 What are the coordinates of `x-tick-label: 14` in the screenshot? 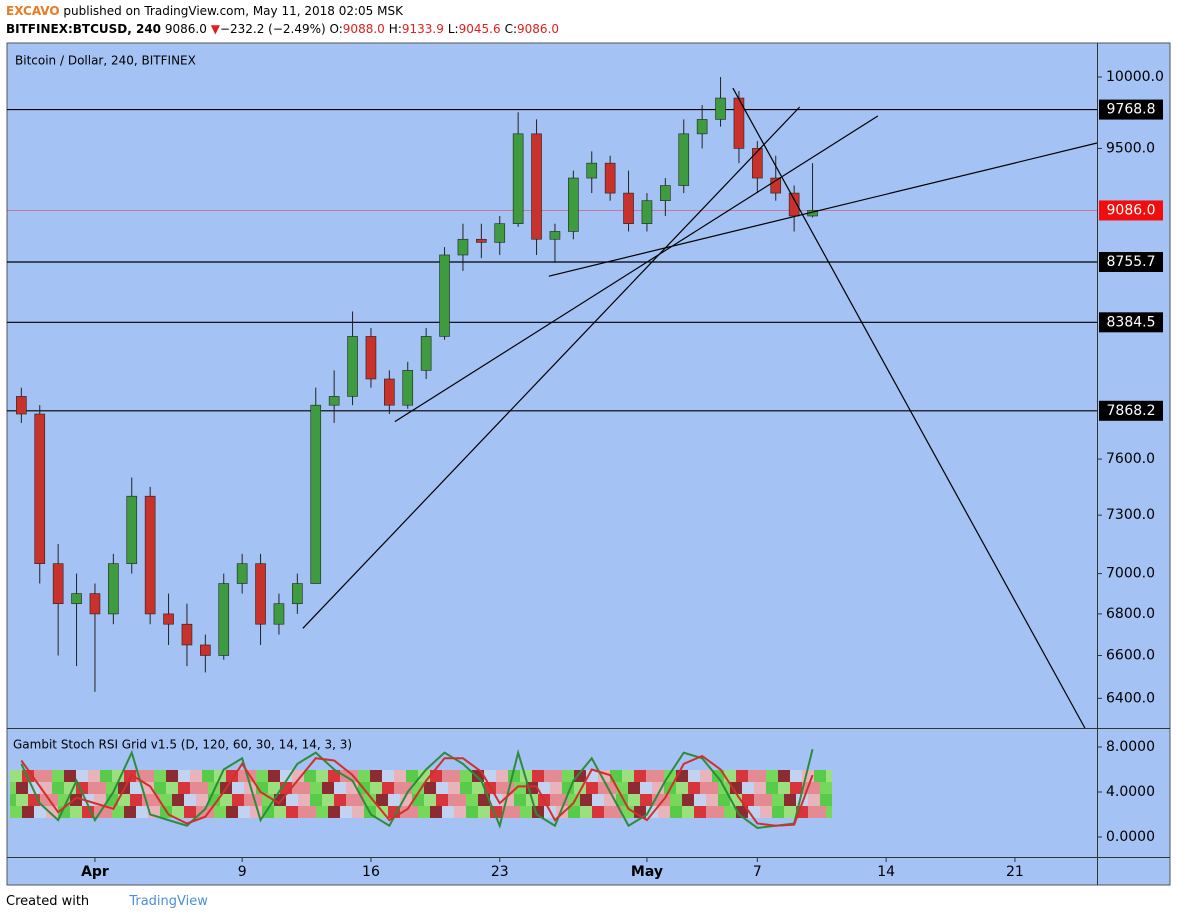 It's located at (886, 872).